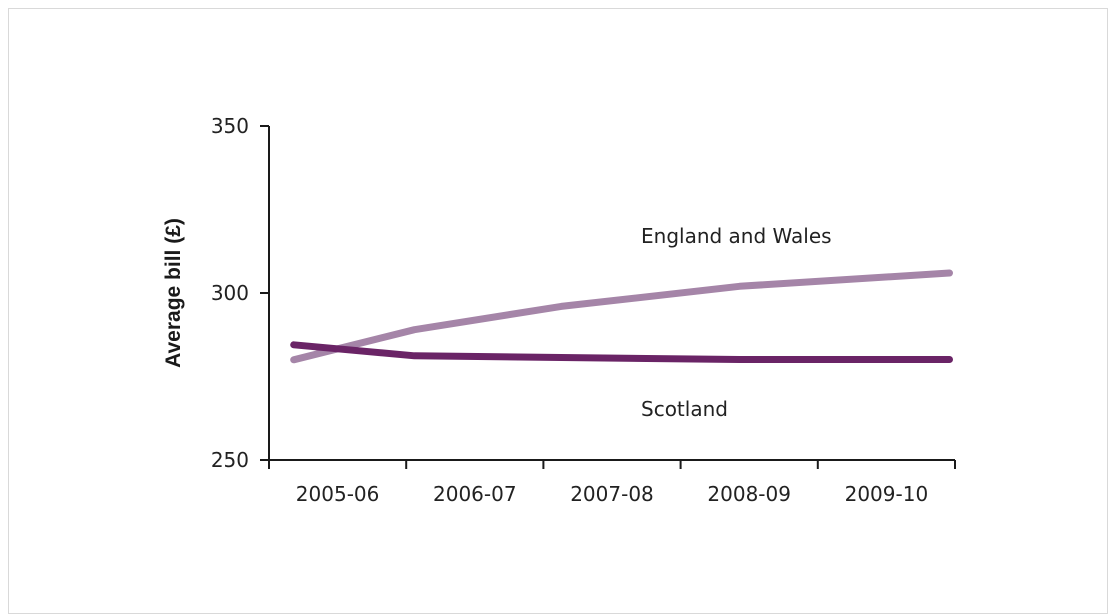 The height and width of the screenshot is (614, 1114). Describe the element at coordinates (684, 409) in the screenshot. I see `series-label-scotland: Scotland` at that location.